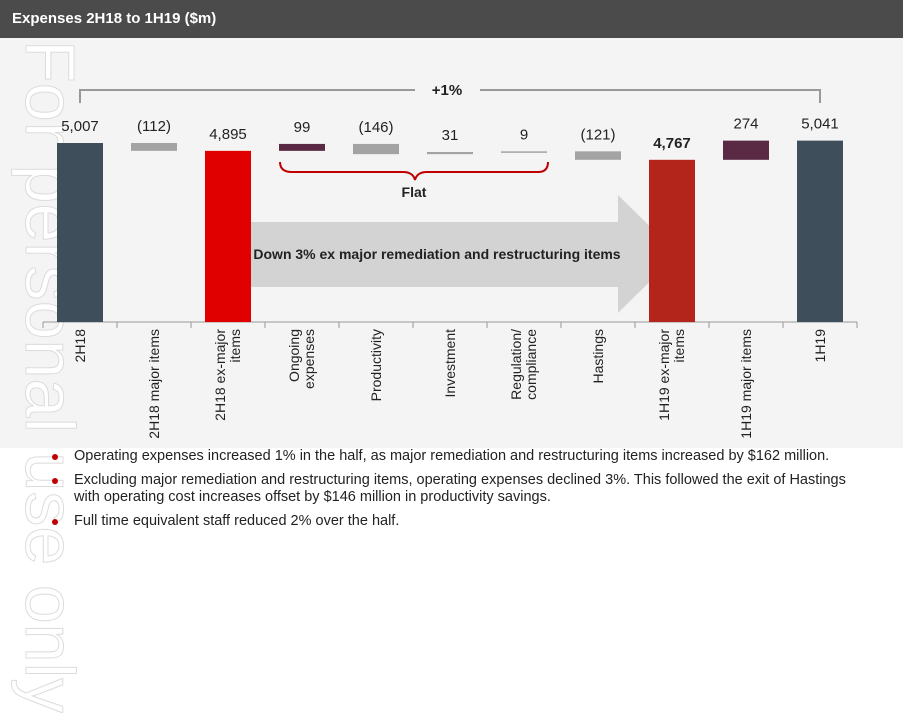 The height and width of the screenshot is (713, 903). What do you see at coordinates (524, 134) in the screenshot?
I see `value-label: 9` at bounding box center [524, 134].